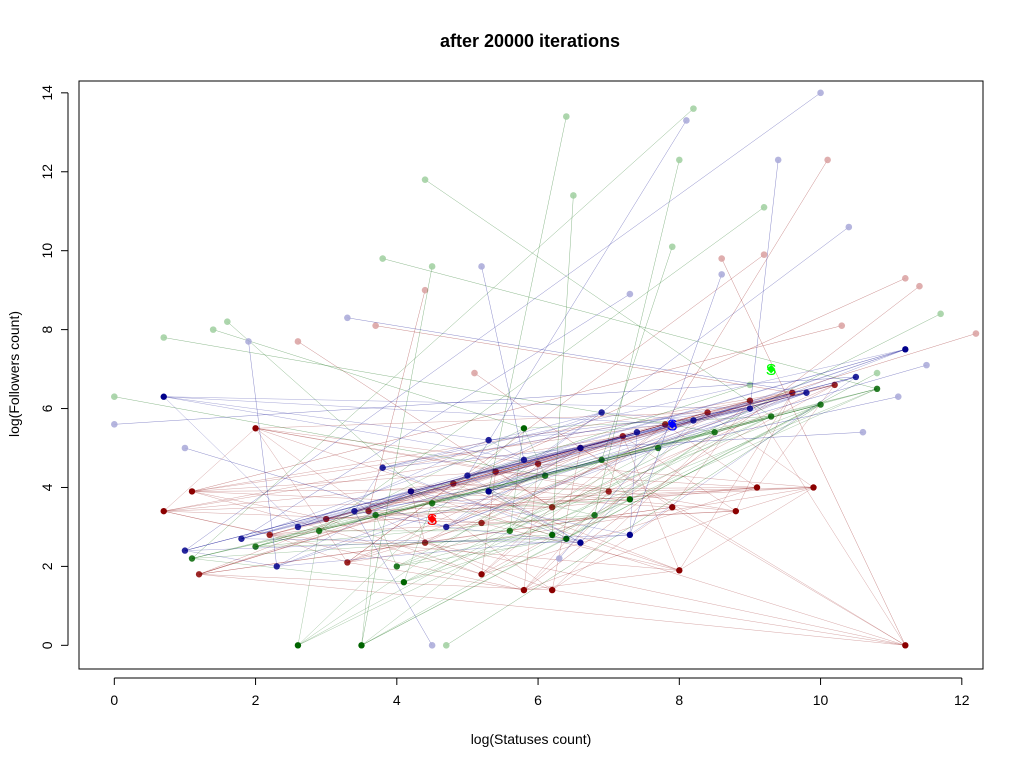  What do you see at coordinates (821, 700) in the screenshot?
I see `x-tick-label: 10` at bounding box center [821, 700].